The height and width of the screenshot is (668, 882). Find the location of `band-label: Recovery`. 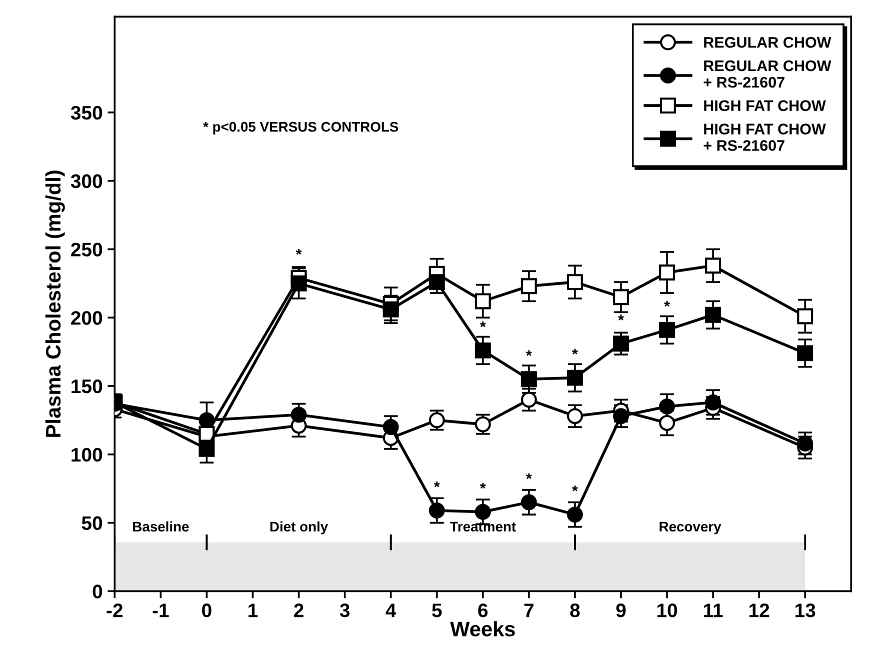

band-label: Recovery is located at coordinates (691, 528).